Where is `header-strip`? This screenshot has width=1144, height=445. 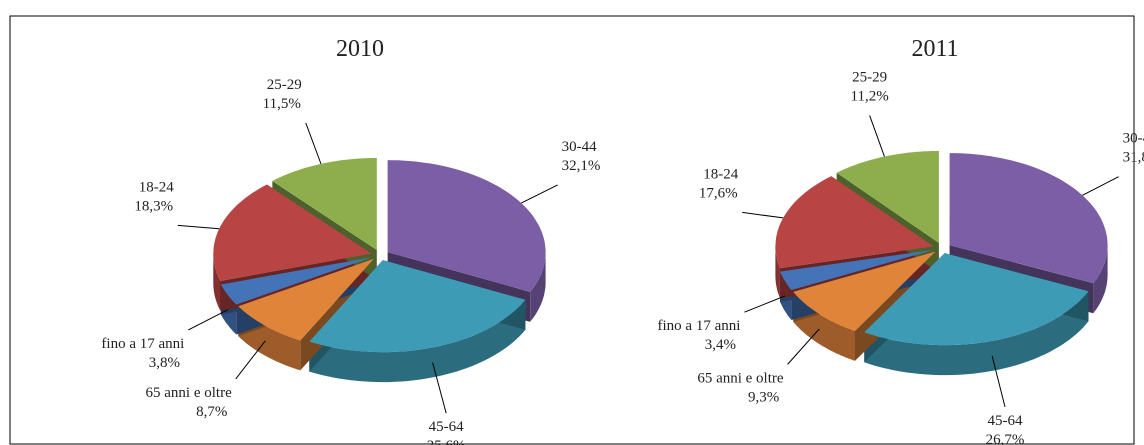 header-strip is located at coordinates (572, 7).